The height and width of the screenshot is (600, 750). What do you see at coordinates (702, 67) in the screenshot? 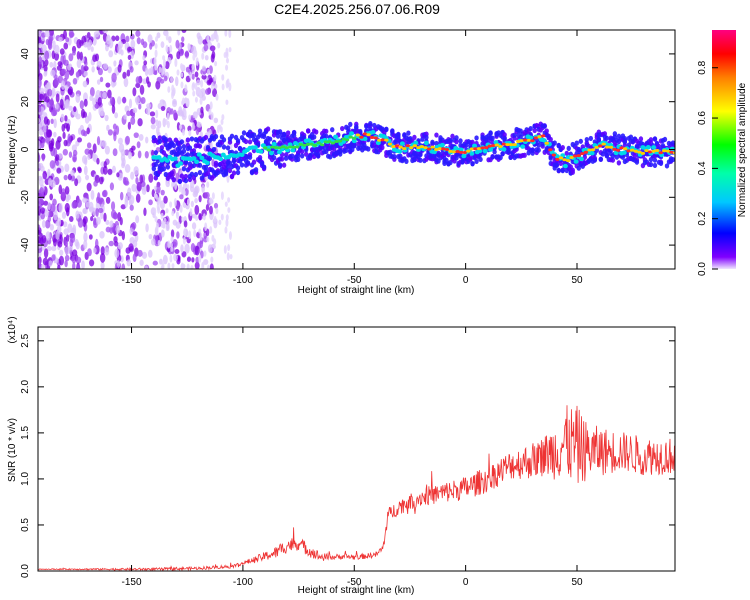
I see `colorbar-tick-label: 0.8` at bounding box center [702, 67].